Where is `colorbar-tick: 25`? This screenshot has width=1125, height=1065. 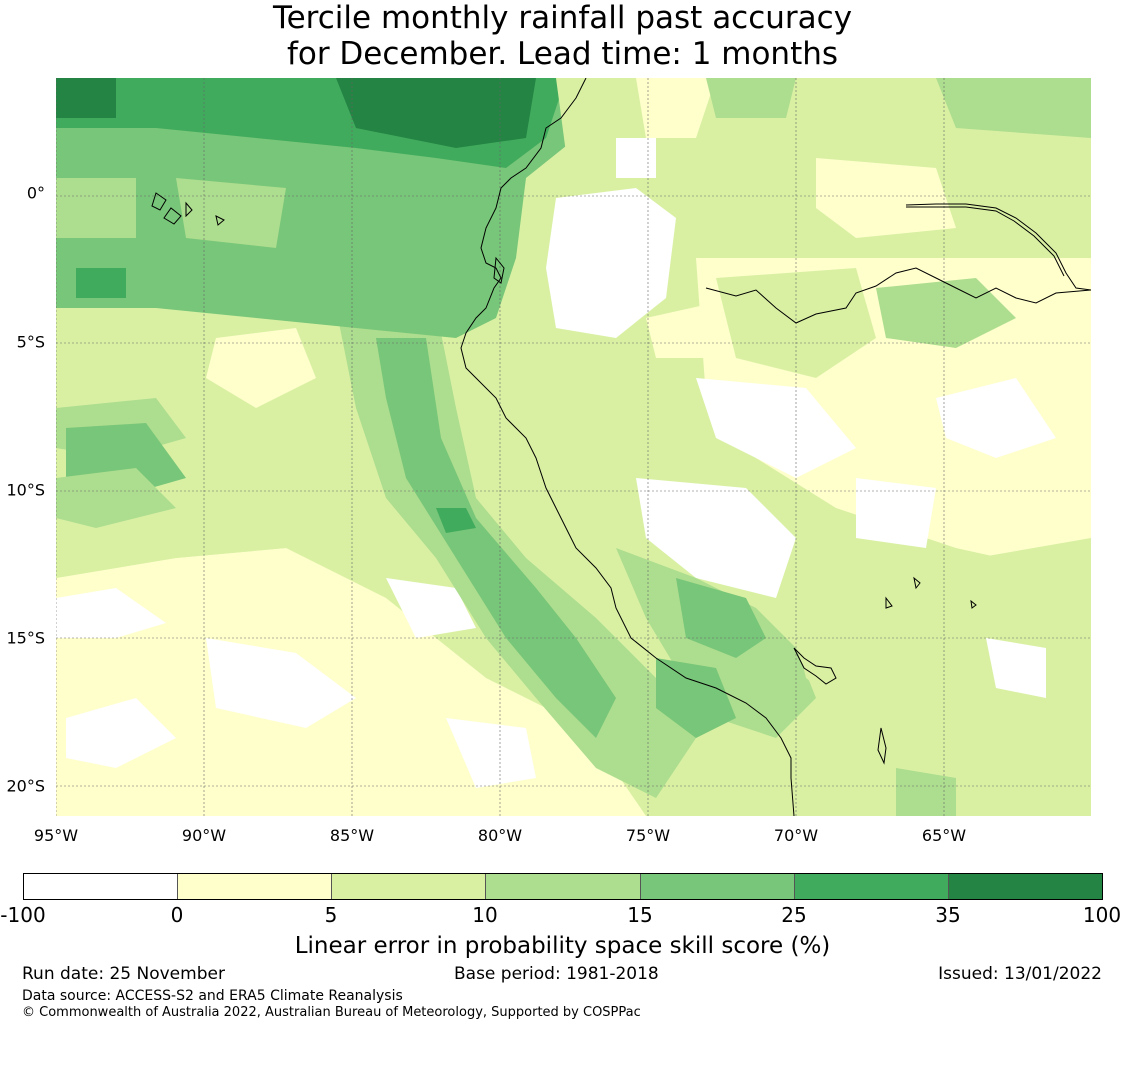
colorbar-tick: 25 is located at coordinates (794, 915).